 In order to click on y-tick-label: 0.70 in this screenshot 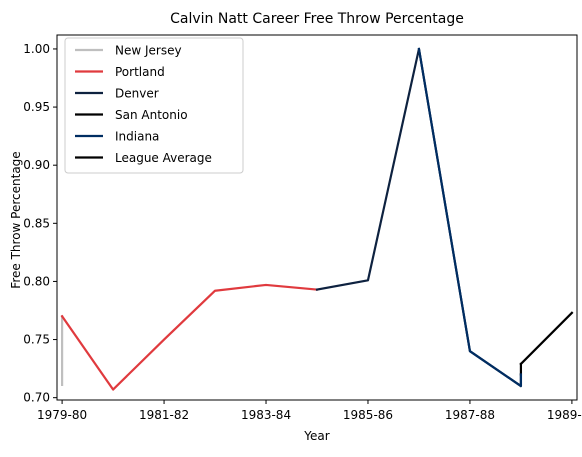, I will do `click(36, 398)`.